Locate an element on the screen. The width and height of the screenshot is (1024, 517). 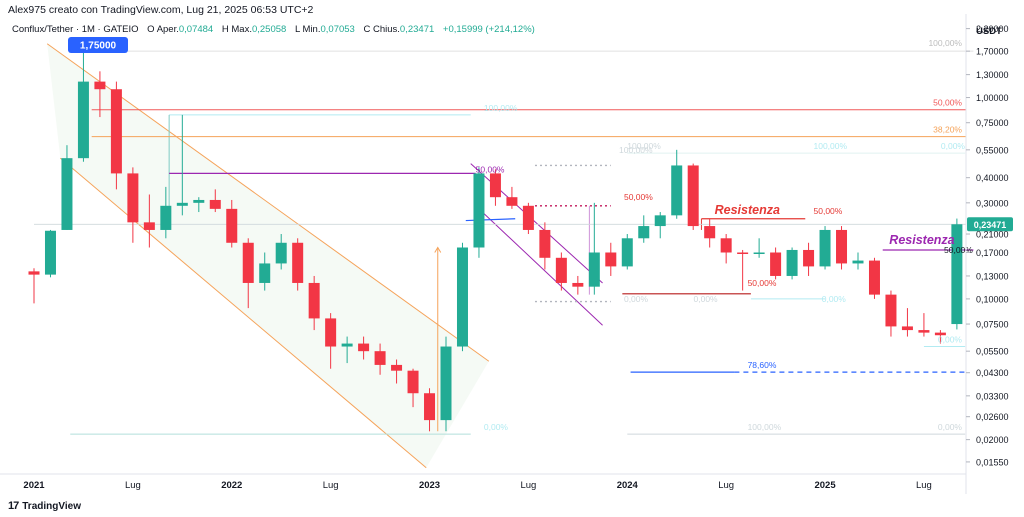
tradingview-logo: 17 TradingView is located at coordinates (44, 506).